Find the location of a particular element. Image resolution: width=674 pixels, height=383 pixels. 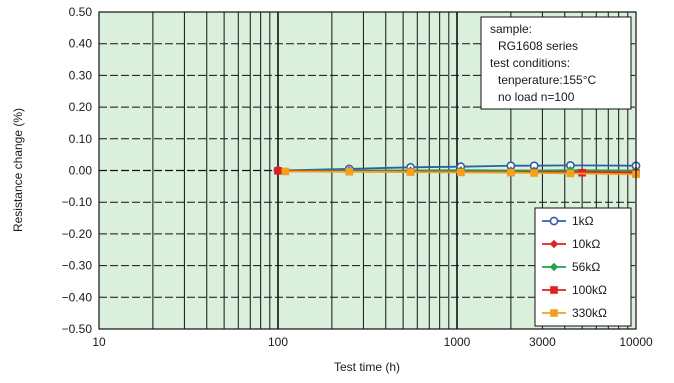

x-axis-title: Test time (h) is located at coordinates (367, 367).